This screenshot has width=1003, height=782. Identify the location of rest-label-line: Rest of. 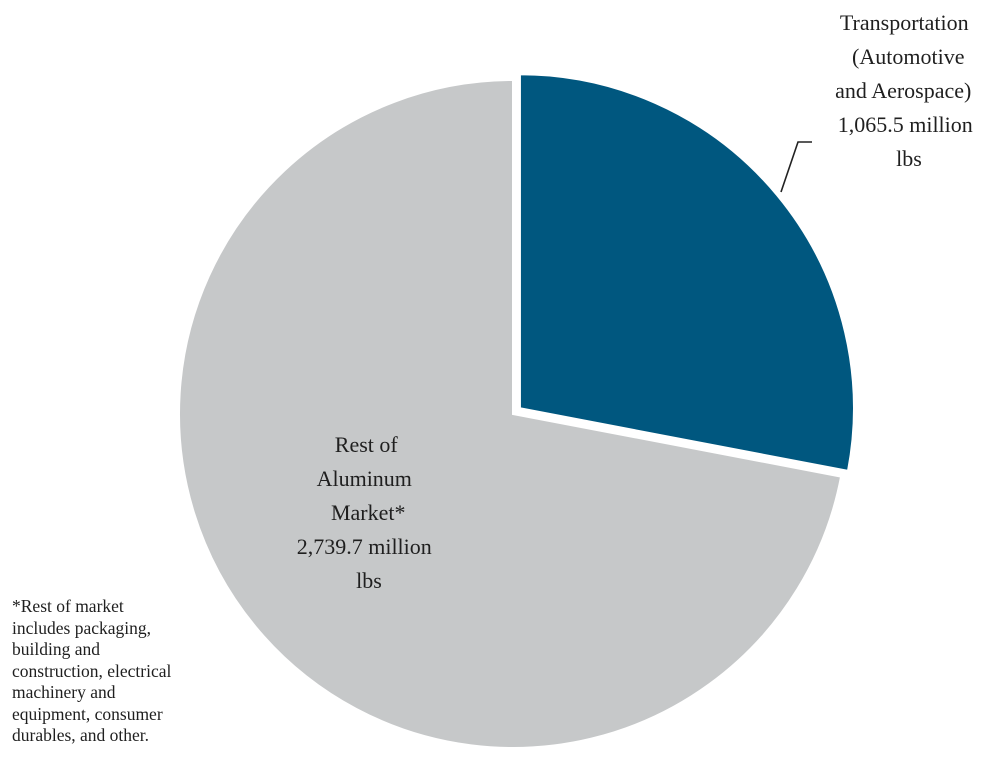
(367, 444).